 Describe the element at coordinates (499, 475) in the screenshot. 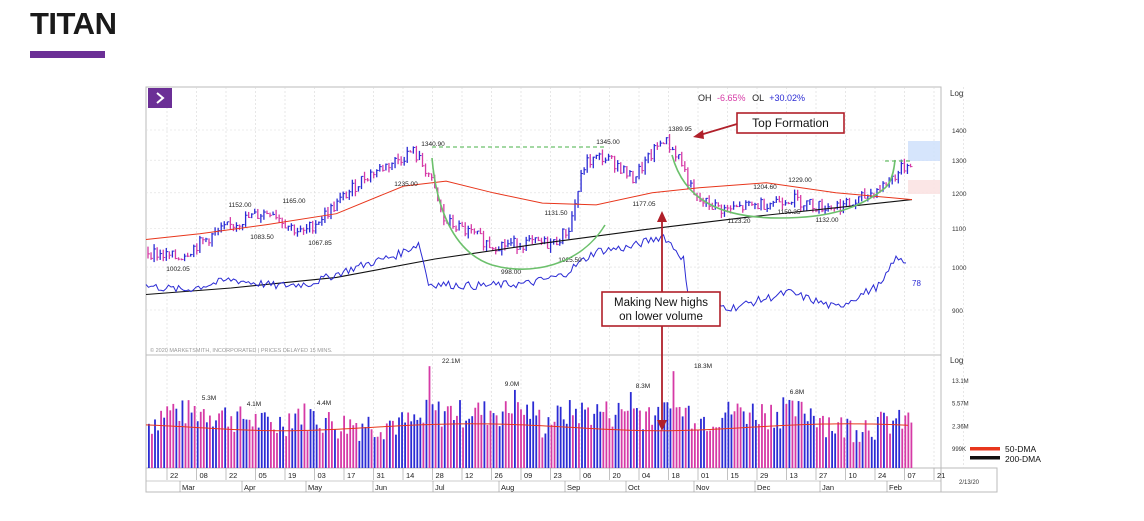

I see `x-day-label: 26` at that location.